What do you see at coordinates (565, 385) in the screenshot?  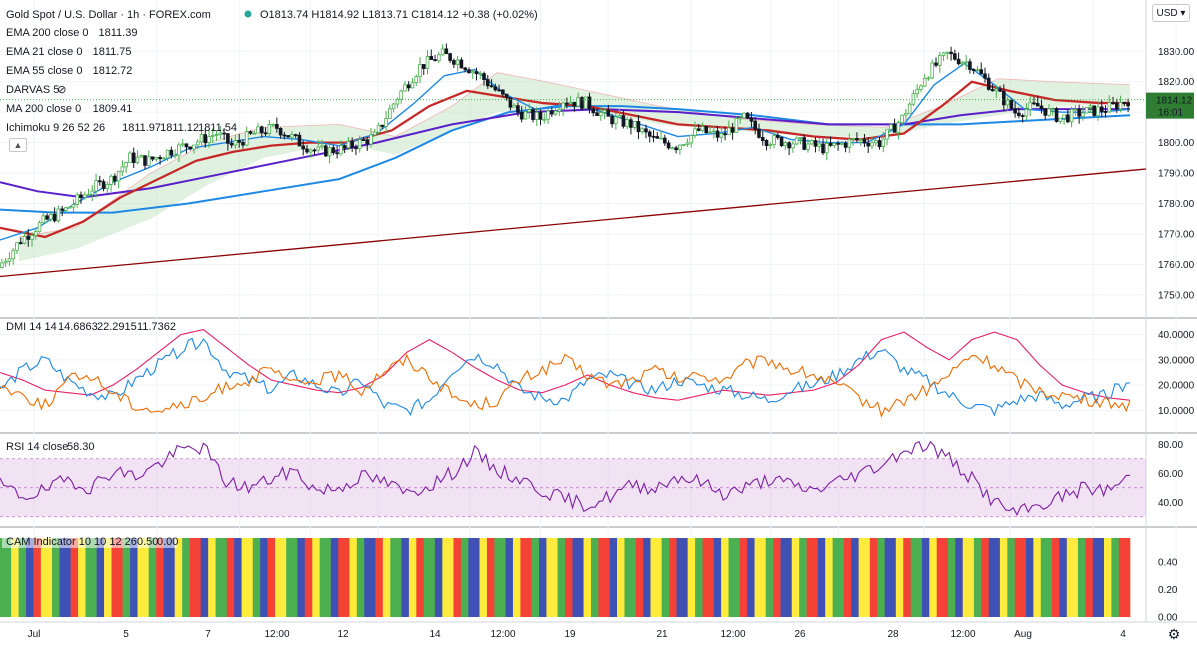 I see `dmi-series-line` at bounding box center [565, 385].